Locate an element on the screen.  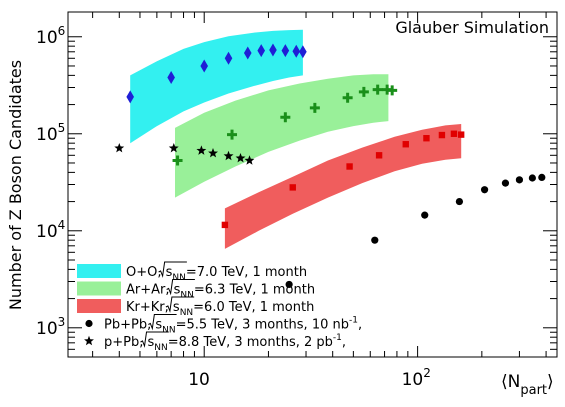
legend-text: O+O, is located at coordinates (146, 272).